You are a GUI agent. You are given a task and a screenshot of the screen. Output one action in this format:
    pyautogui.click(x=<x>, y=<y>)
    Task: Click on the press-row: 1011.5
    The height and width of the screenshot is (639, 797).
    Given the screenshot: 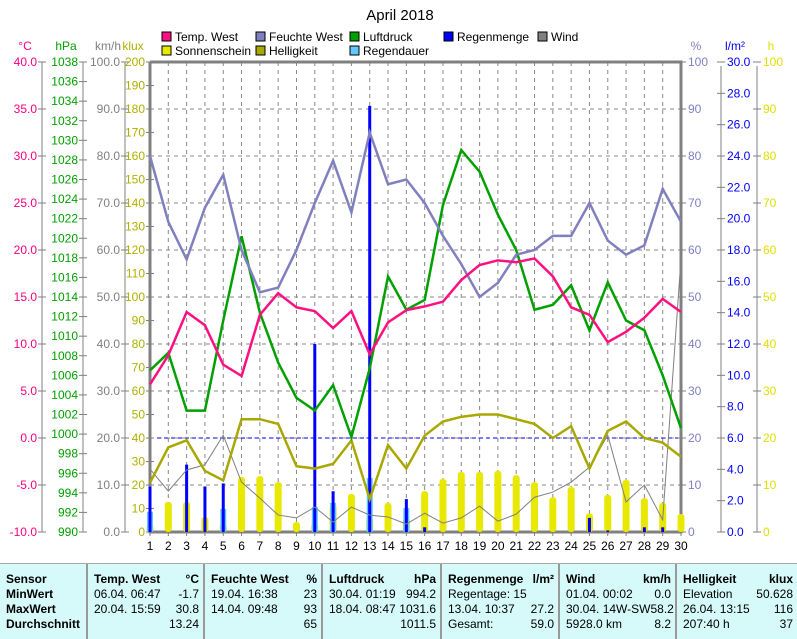 What is the action you would take?
    pyautogui.click(x=382, y=624)
    